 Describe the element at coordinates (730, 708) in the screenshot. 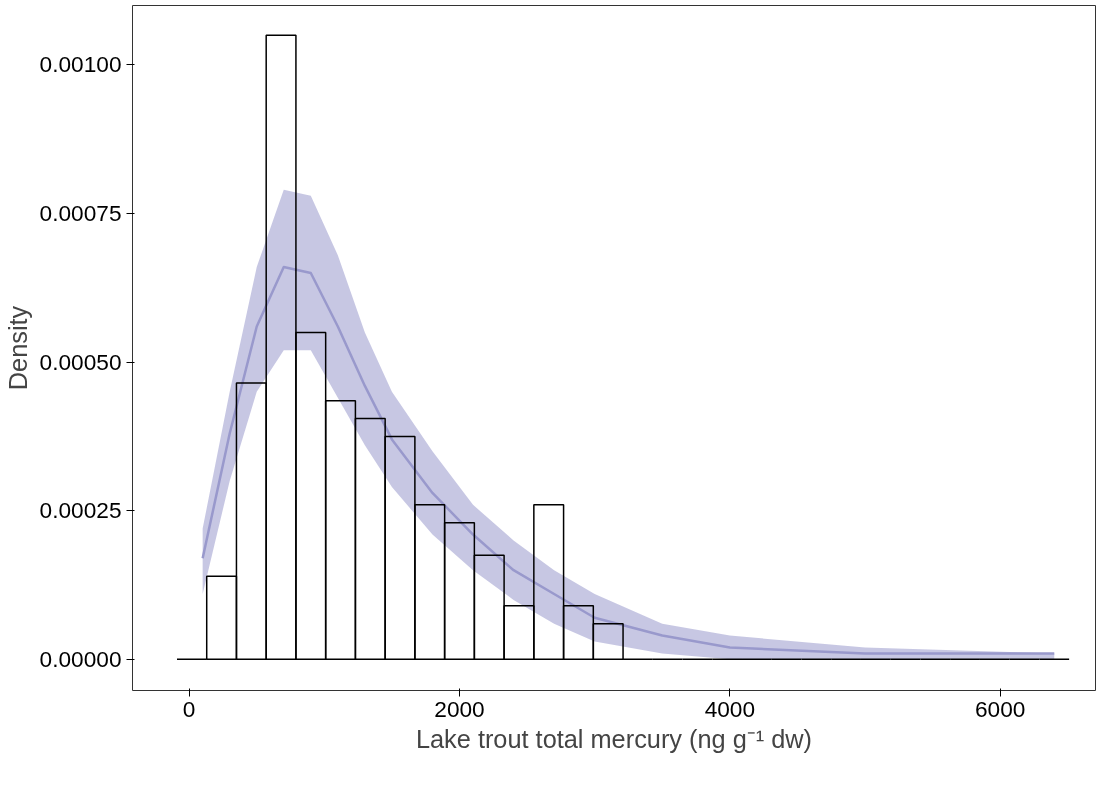

I see `x-tick-label: 4000` at that location.